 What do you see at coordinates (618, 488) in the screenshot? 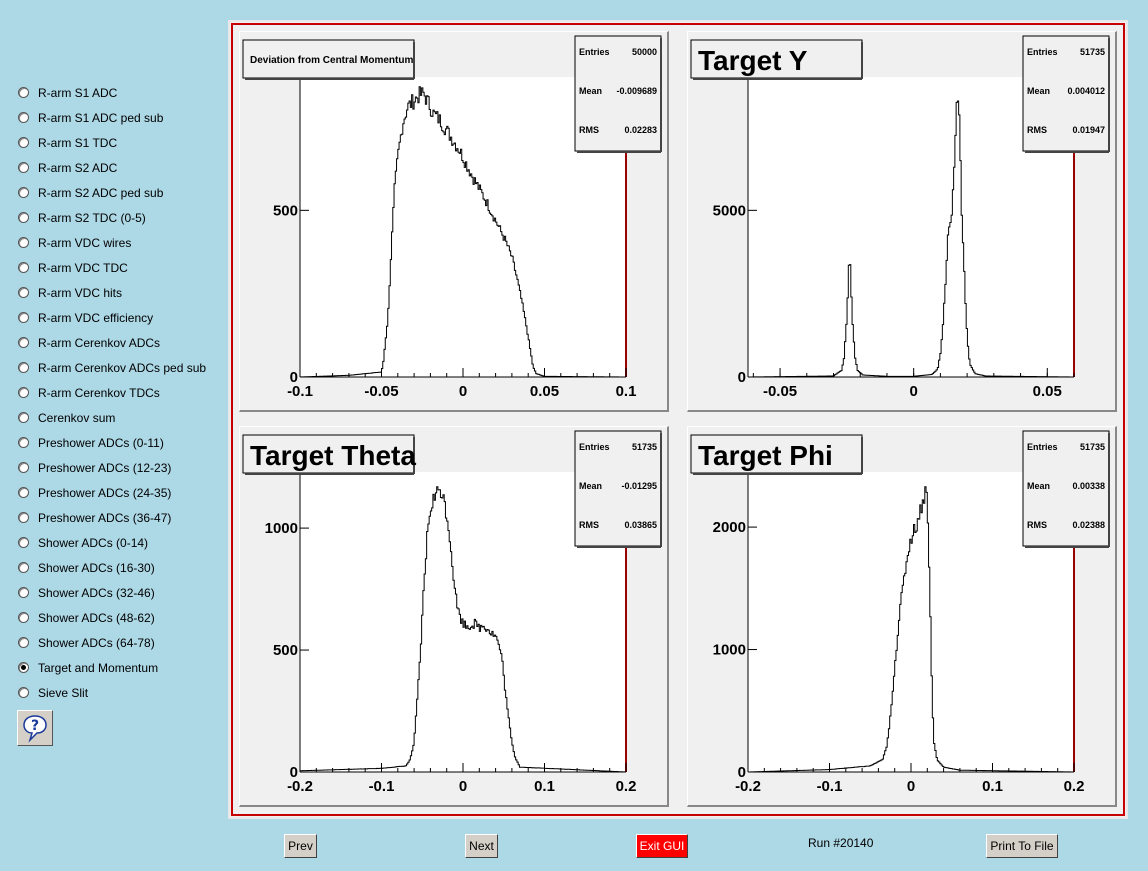
I see `stats-box` at bounding box center [618, 488].